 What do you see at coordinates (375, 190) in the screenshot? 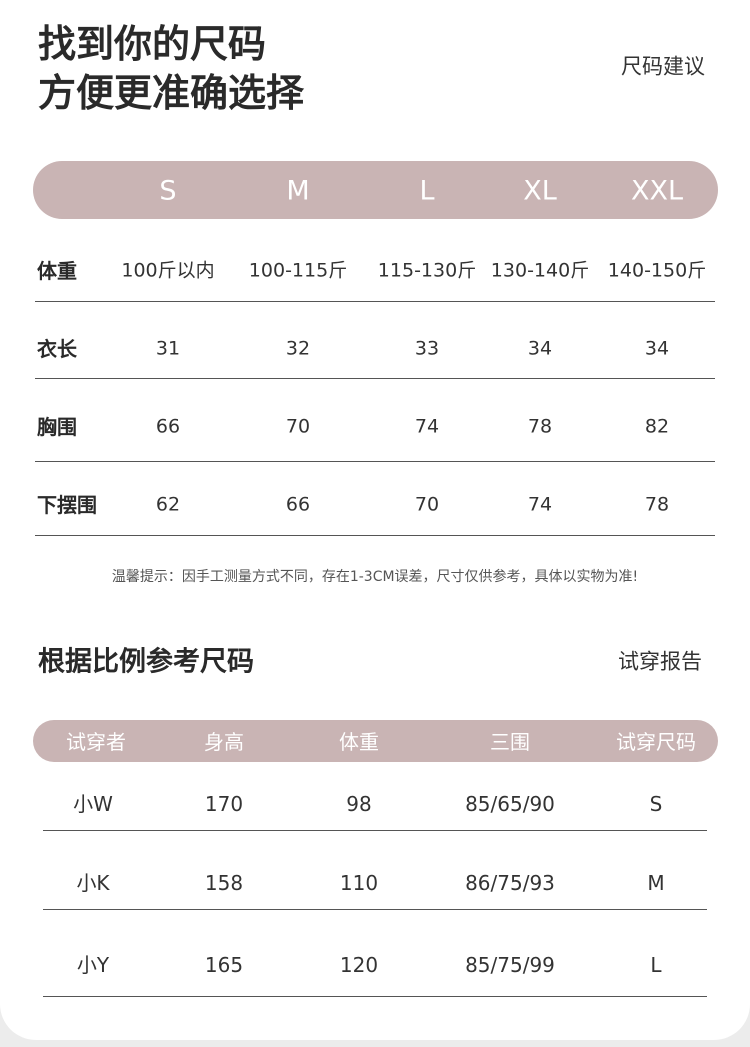
I see `size-header-bar` at bounding box center [375, 190].